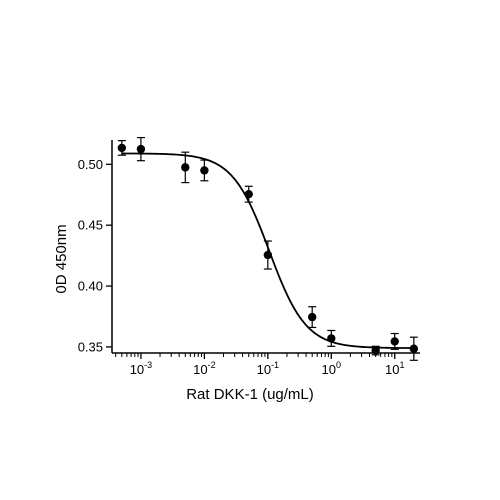 This screenshot has height=500, width=500. I want to click on y-ticks: 0.35 0.40 0.45 0.50, so click(95, 255).